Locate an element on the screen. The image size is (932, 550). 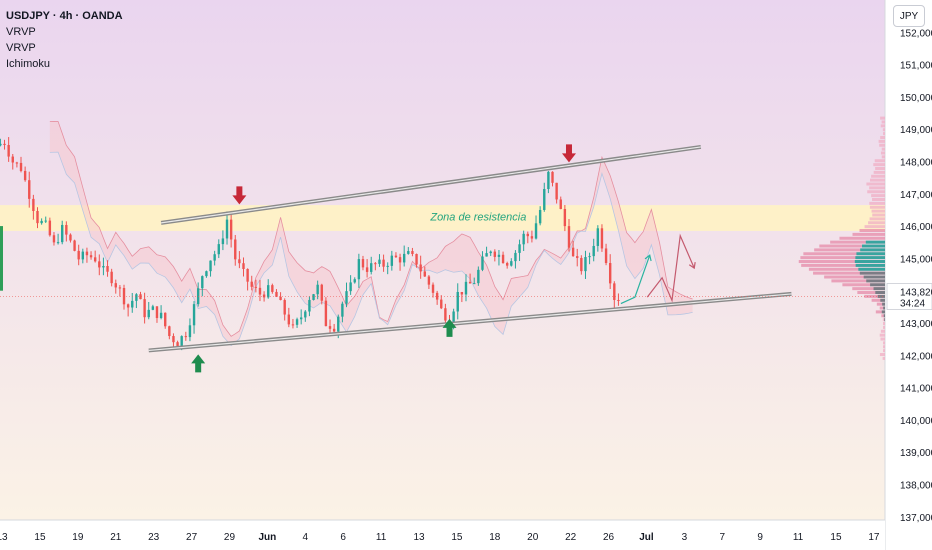
time-tick-label: 9 is located at coordinates (760, 537).